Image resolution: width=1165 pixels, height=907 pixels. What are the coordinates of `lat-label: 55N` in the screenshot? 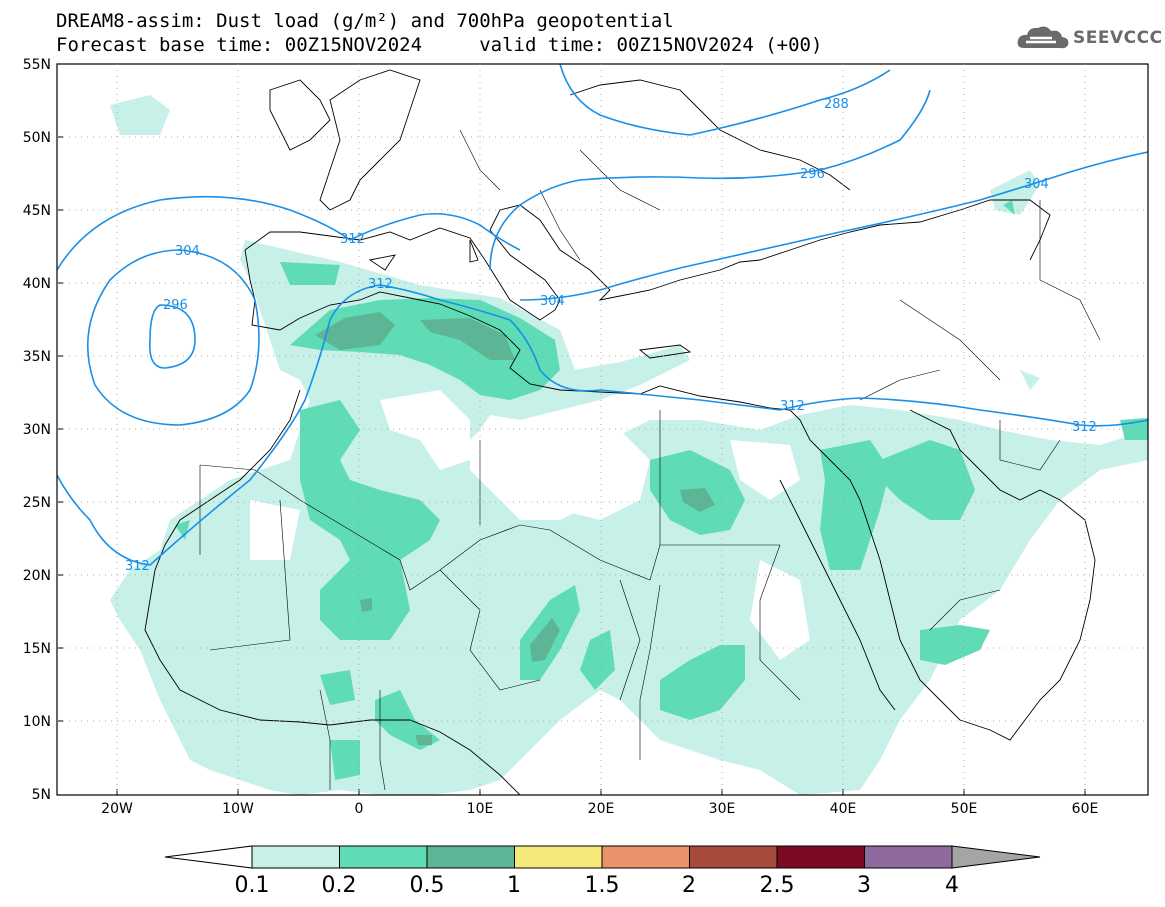 It's located at (37, 65).